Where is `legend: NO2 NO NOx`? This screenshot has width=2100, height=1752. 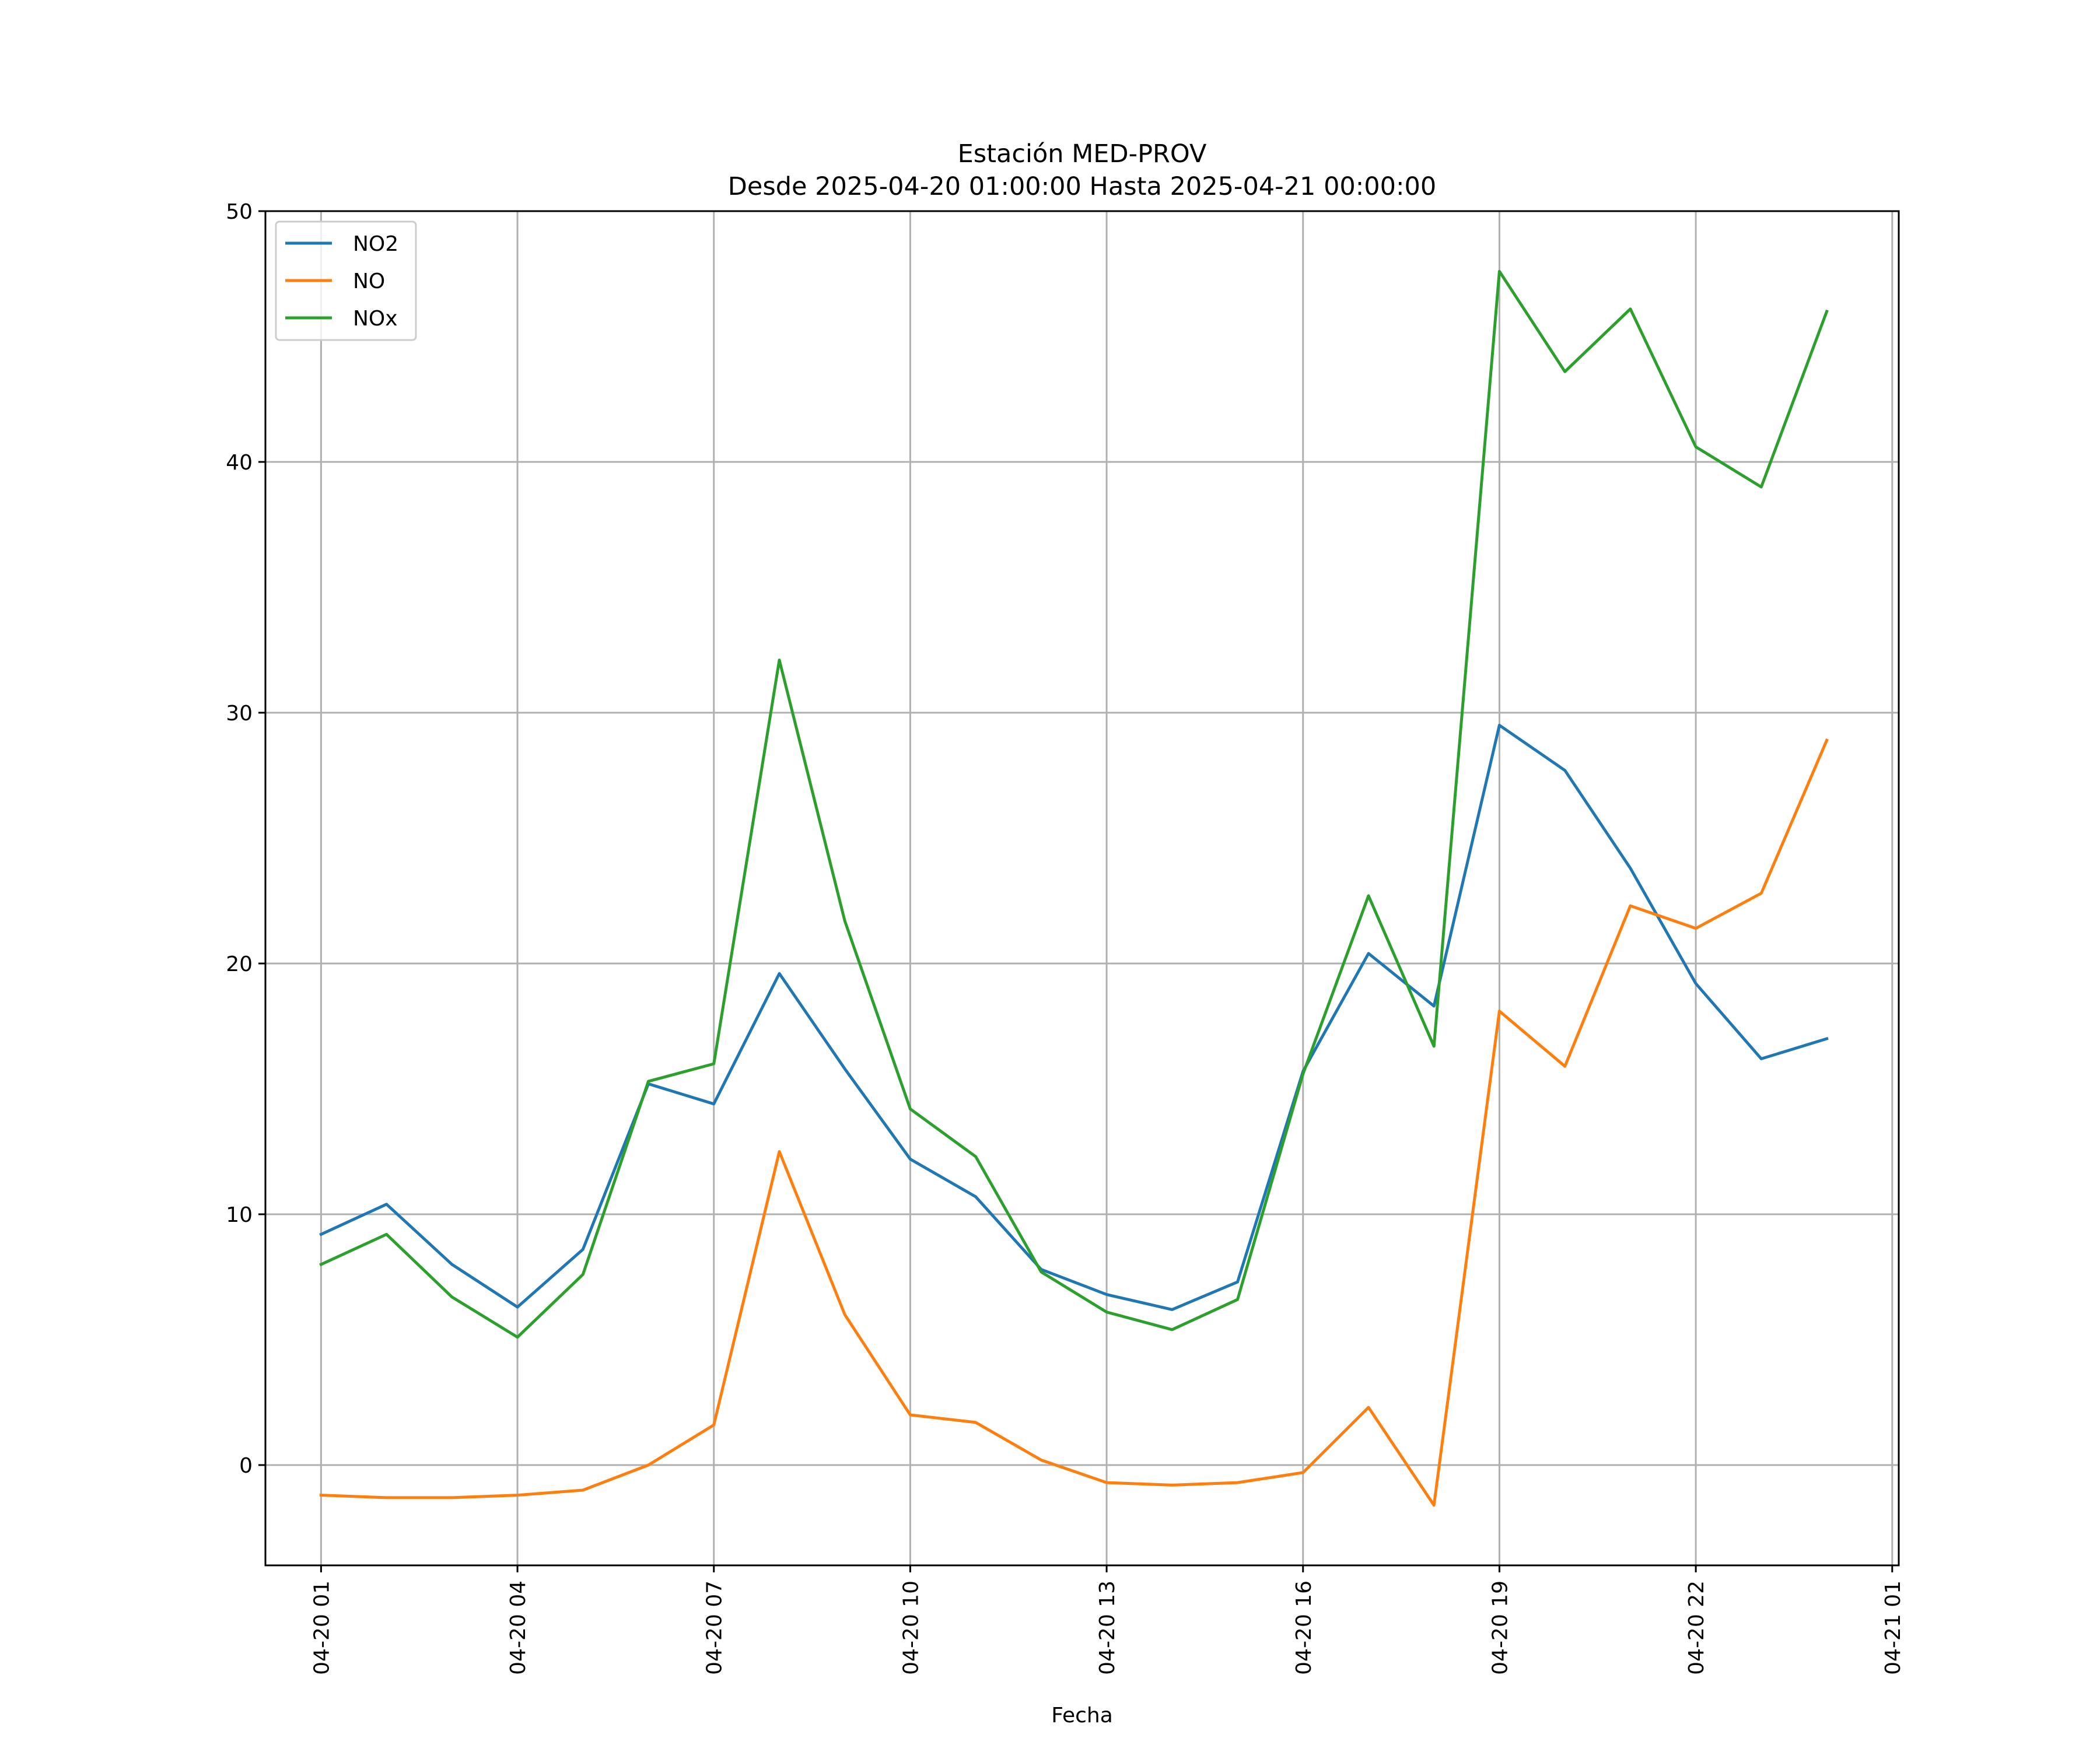 legend: NO2 NO NOx is located at coordinates (346, 280).